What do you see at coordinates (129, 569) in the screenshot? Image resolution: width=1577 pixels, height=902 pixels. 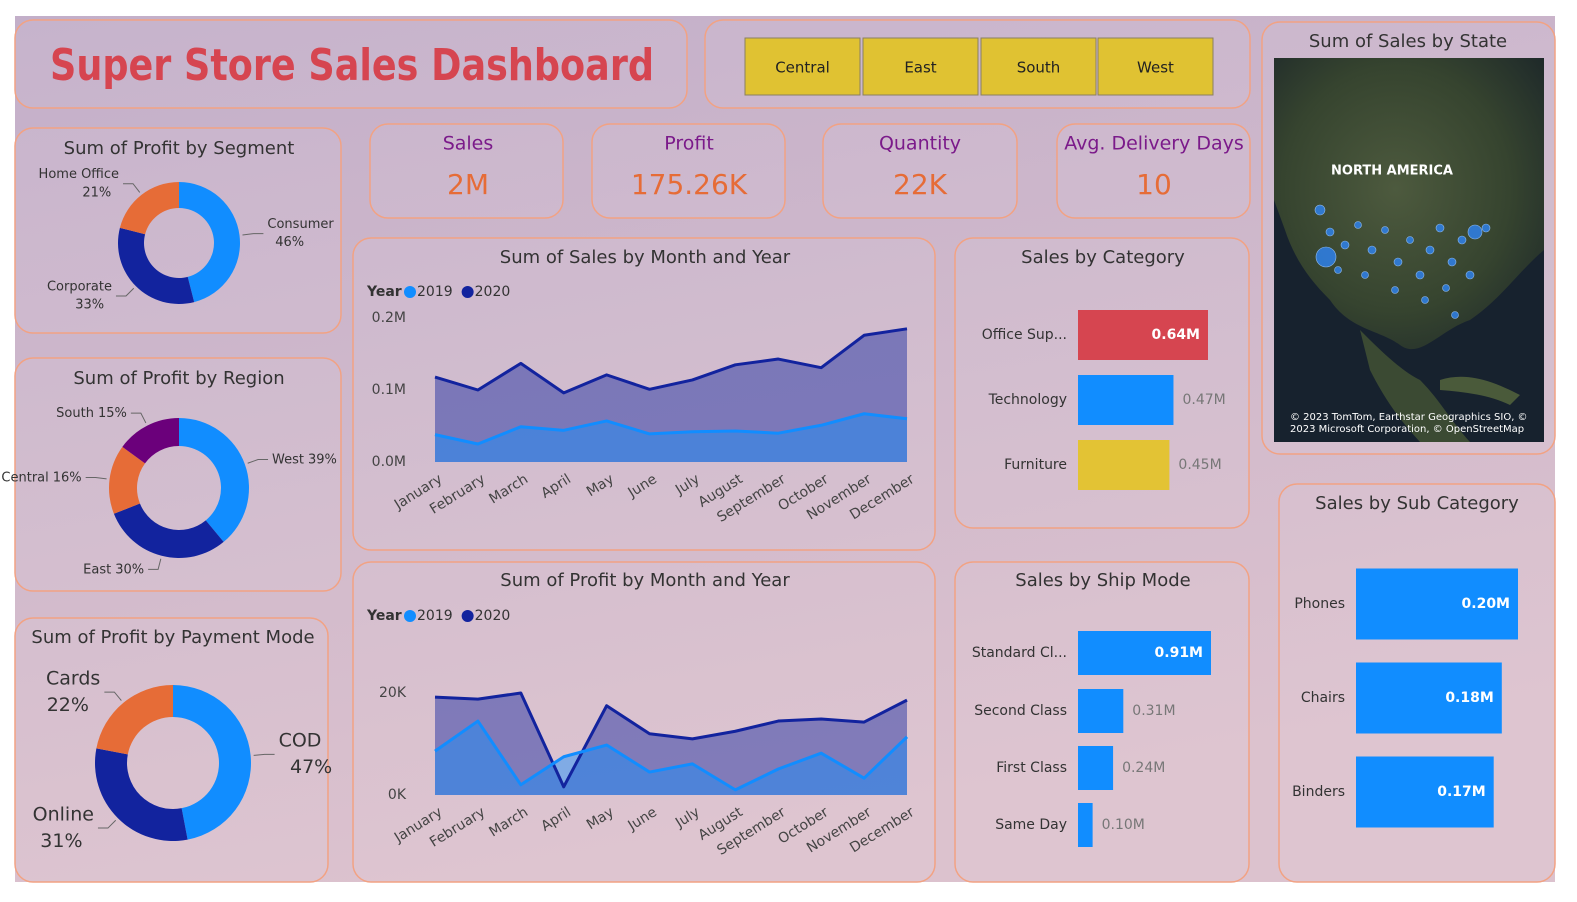 I see `slice-value-label: 30%` at bounding box center [129, 569].